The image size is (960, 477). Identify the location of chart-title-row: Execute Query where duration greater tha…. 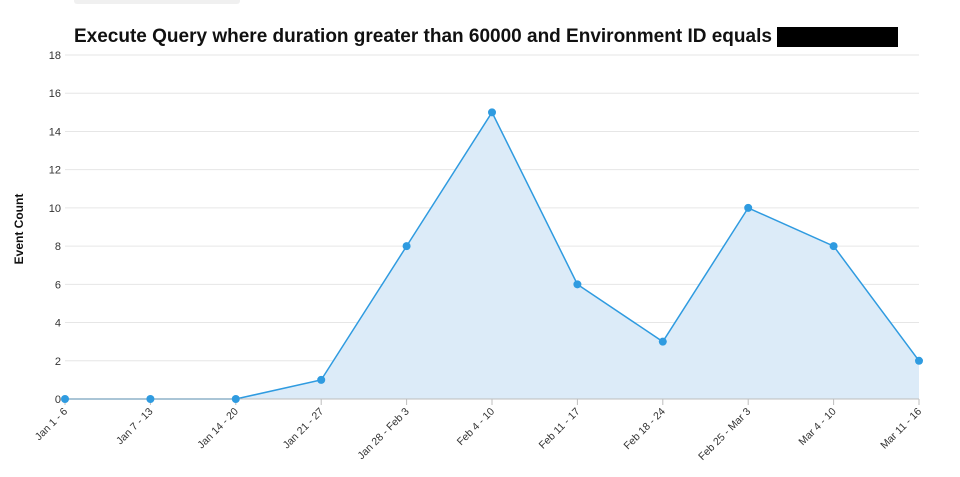
(486, 37).